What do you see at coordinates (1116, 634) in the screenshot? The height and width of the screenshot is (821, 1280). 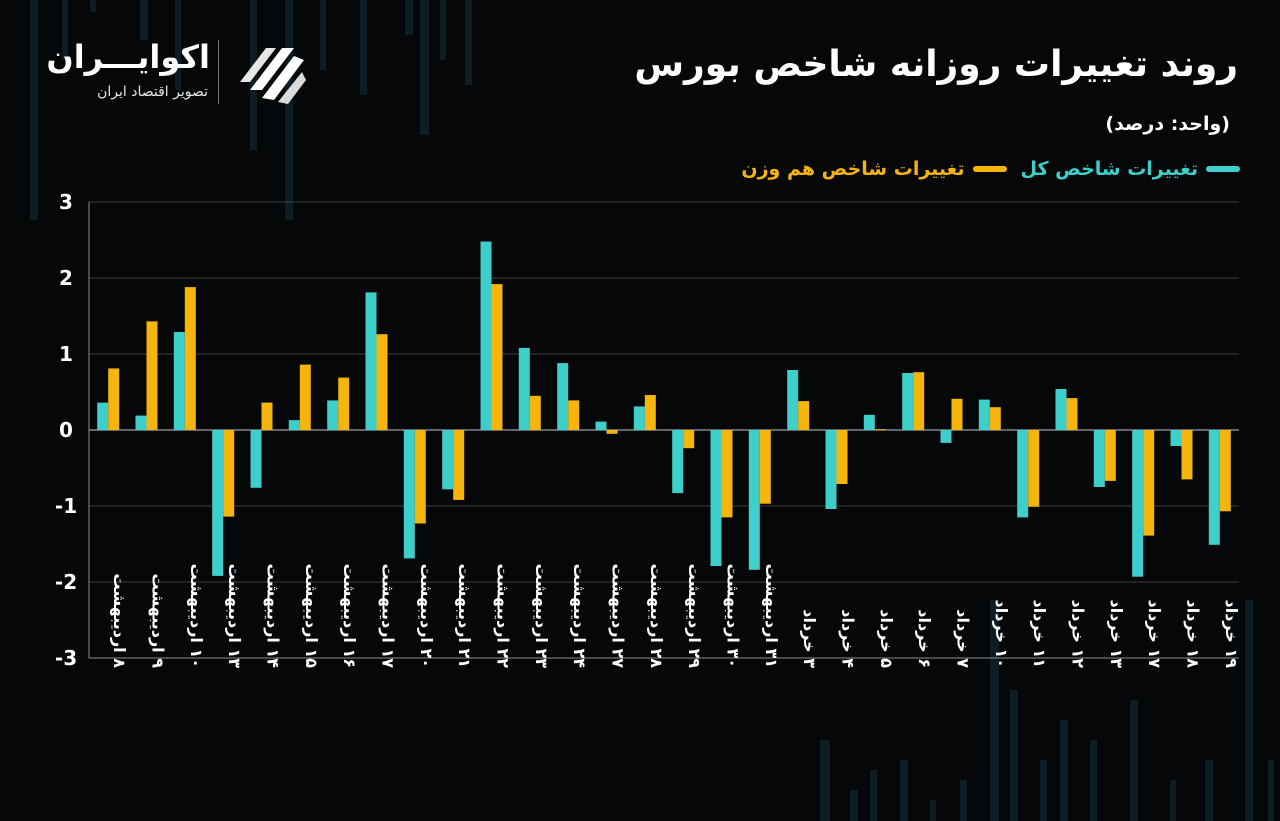 I see `x-tick-label: ۱۳ خرداد` at bounding box center [1116, 634].